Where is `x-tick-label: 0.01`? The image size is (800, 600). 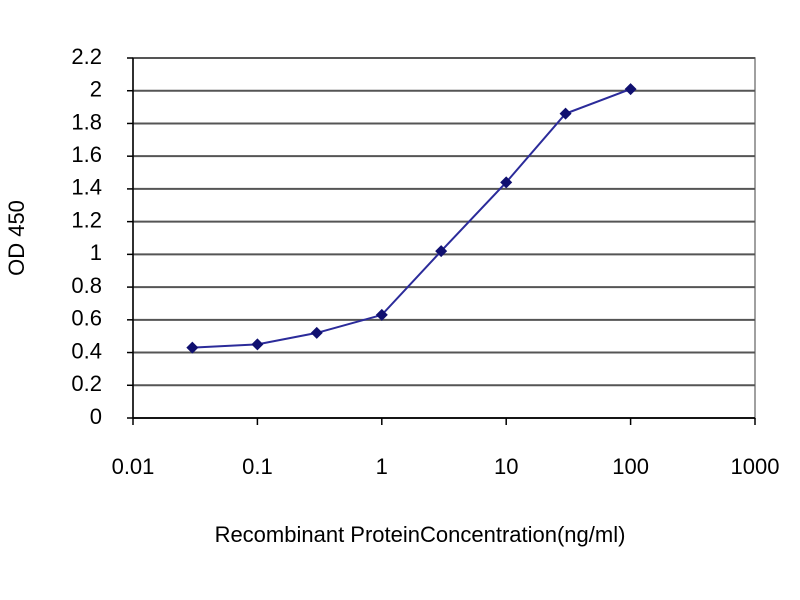
x-tick-label: 0.01 is located at coordinates (133, 466).